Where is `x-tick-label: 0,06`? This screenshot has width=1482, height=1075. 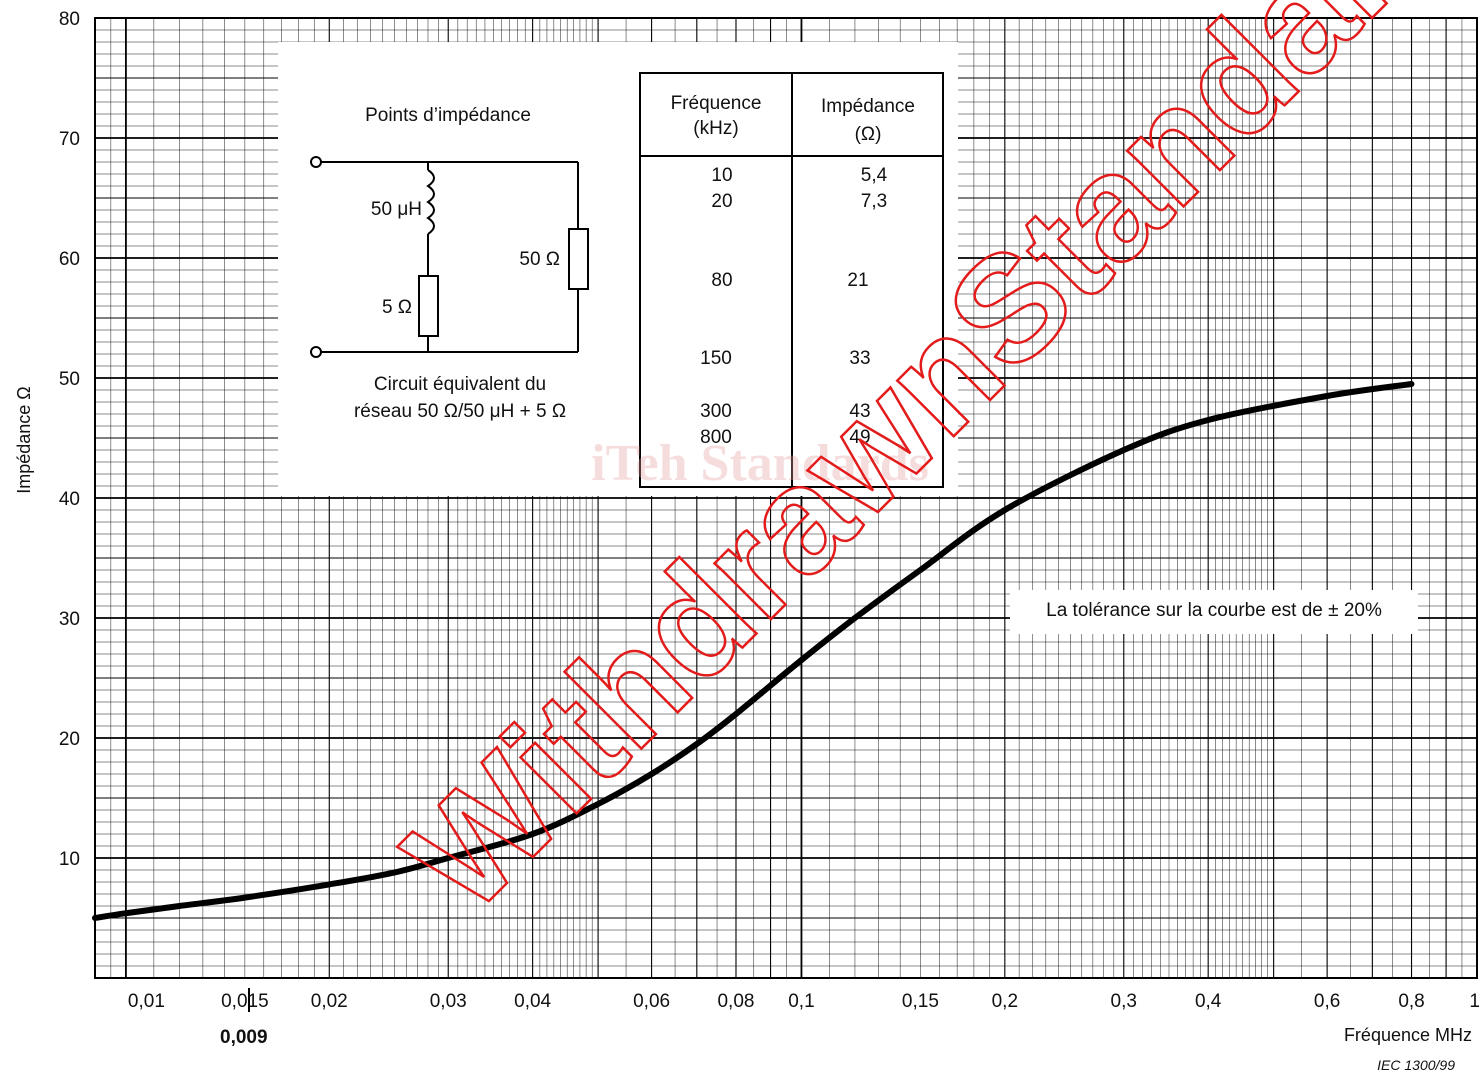
x-tick-label: 0,06 is located at coordinates (651, 1001).